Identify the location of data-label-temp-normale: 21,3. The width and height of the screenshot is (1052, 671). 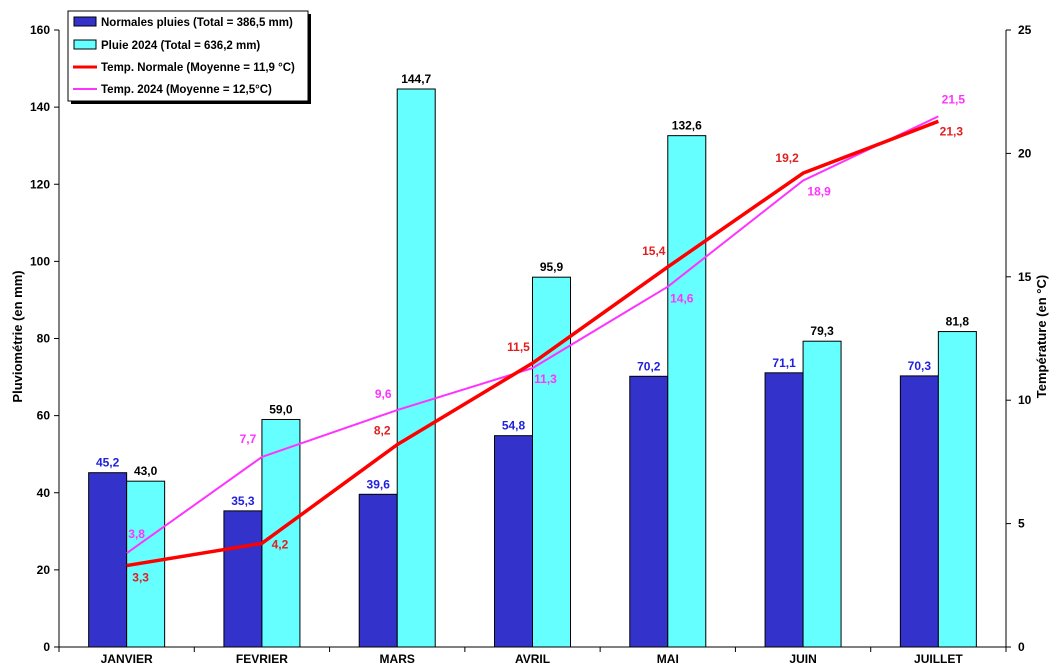
(952, 131).